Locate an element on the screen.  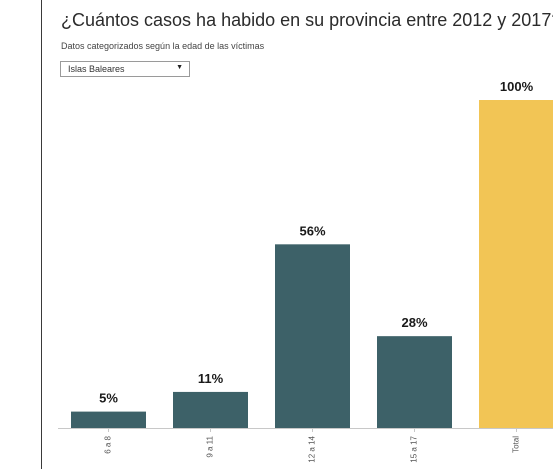
province-select-value: Islas Baleares is located at coordinates (96, 69).